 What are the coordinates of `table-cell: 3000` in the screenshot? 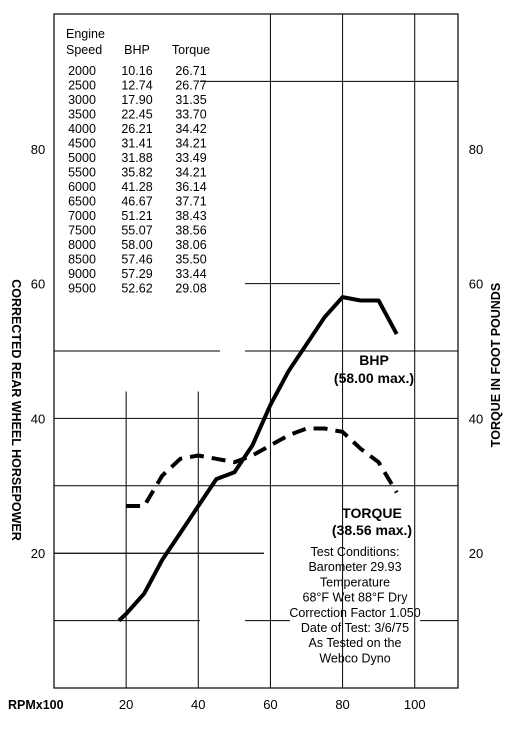 It's located at (82, 100).